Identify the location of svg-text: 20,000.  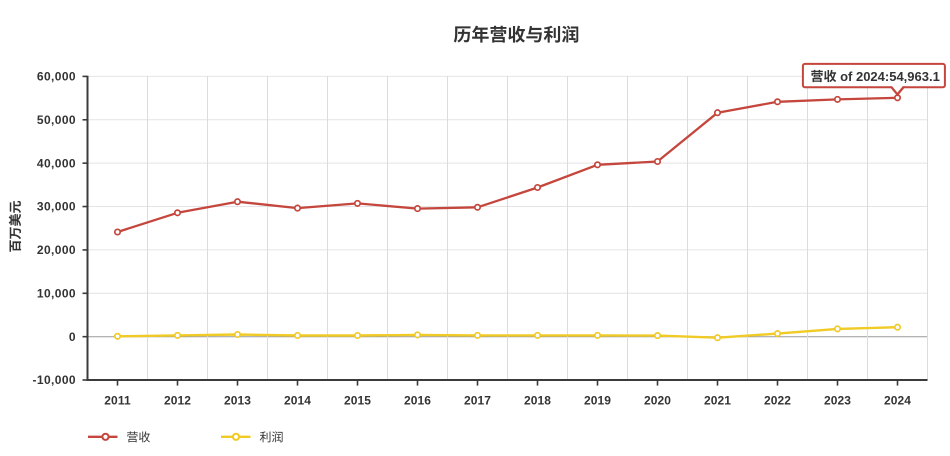
(56, 250).